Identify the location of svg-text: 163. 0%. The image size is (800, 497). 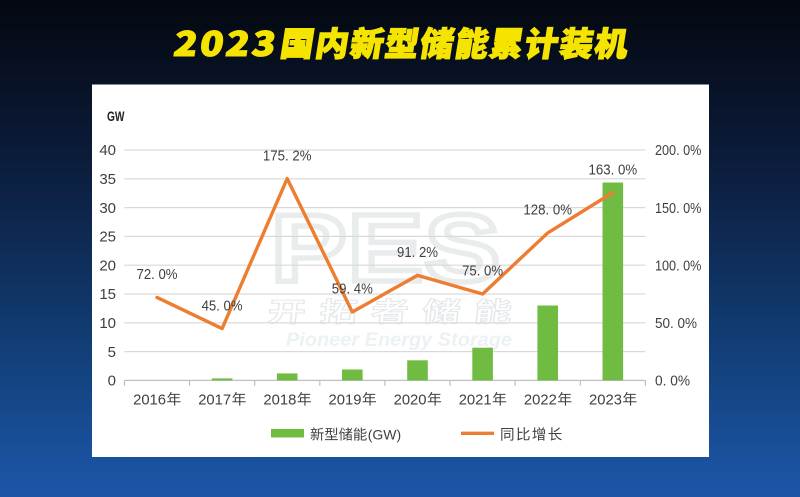
(613, 170).